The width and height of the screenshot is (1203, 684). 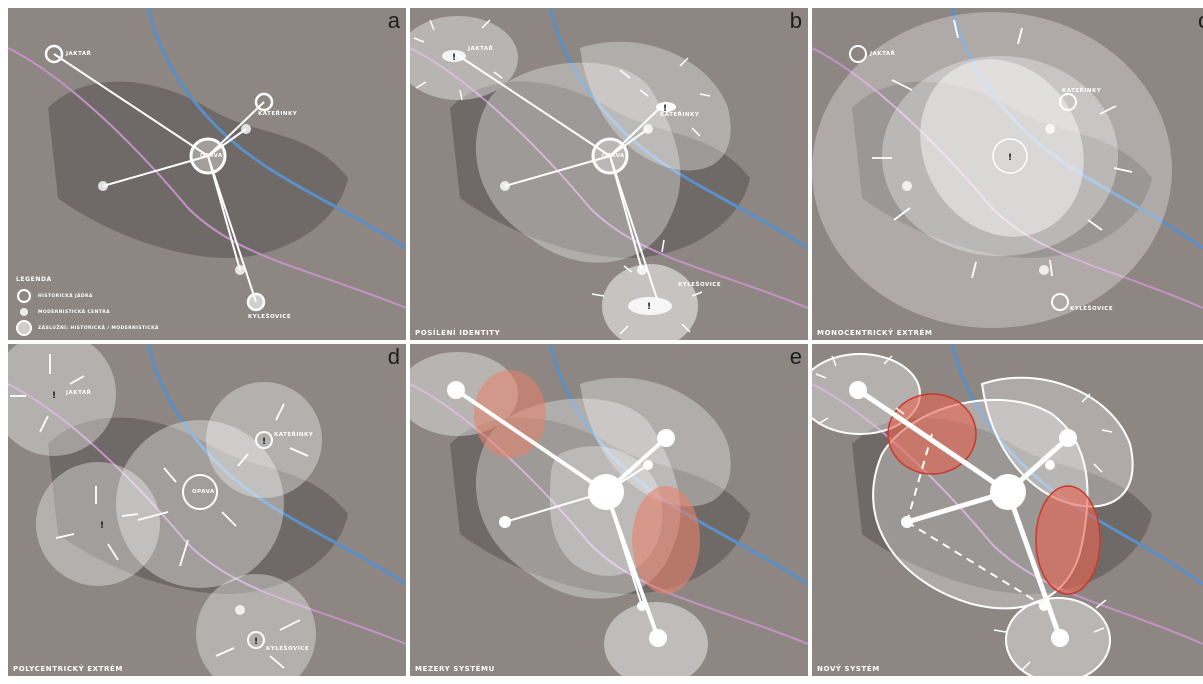 I want to click on marker-b-kylesovice: !, so click(x=649, y=307).